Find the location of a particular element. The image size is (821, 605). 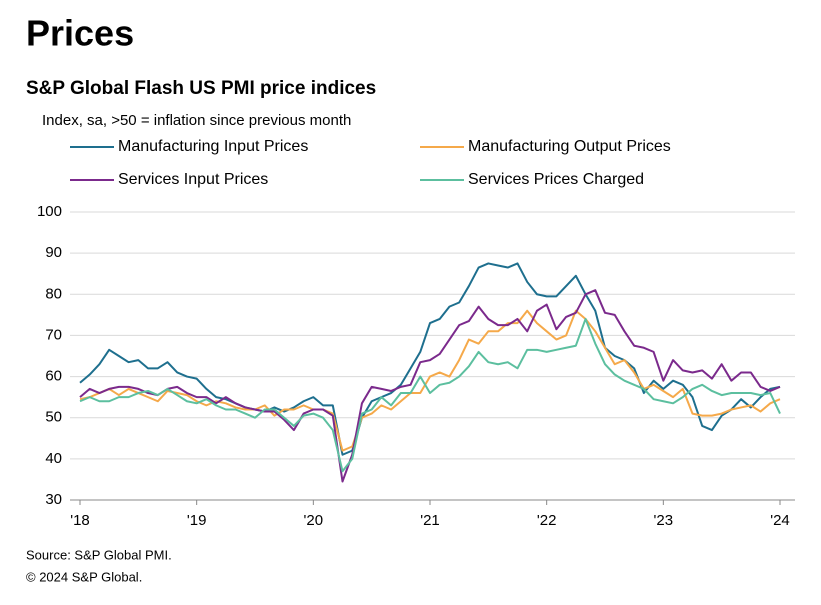

legend-label: Manufacturing Output Prices is located at coordinates (569, 146).